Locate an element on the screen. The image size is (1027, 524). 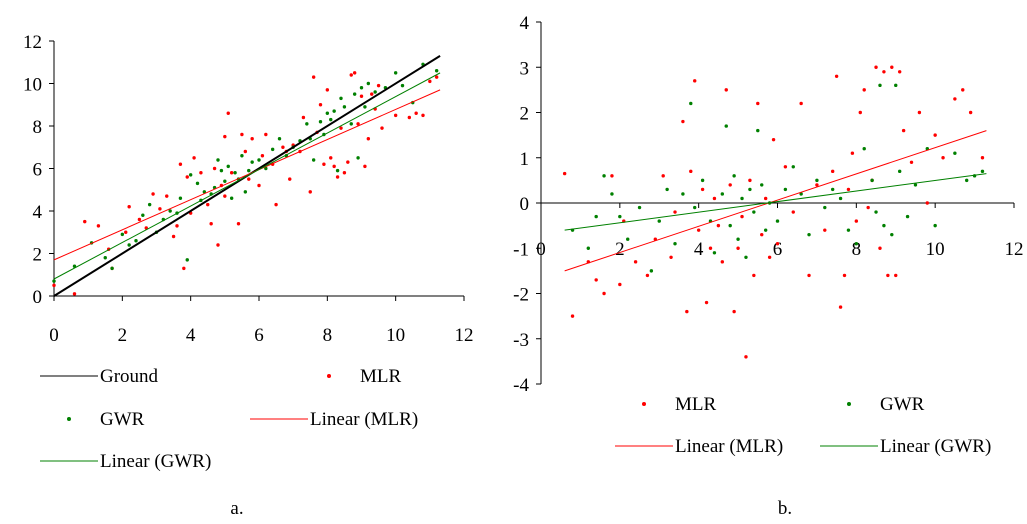
series-gwr is located at coordinates (777, 178).